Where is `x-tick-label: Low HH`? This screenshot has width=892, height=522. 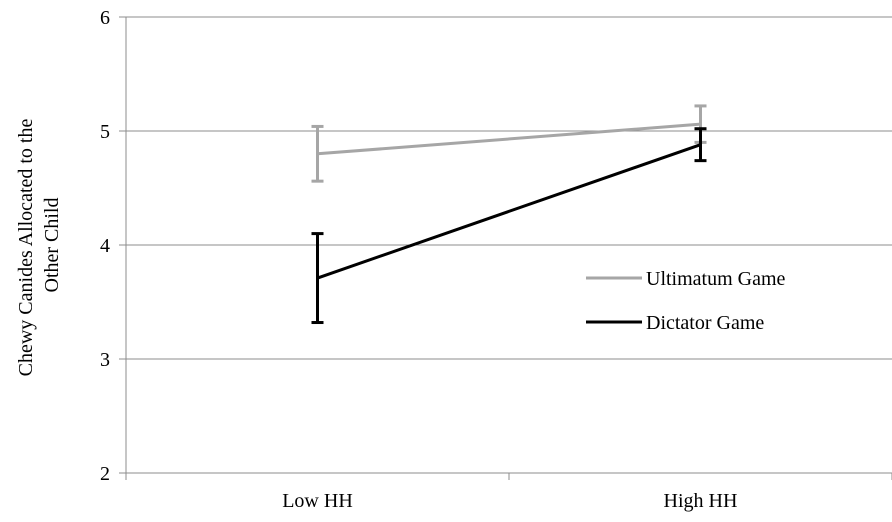
x-tick-label: Low HH is located at coordinates (317, 501).